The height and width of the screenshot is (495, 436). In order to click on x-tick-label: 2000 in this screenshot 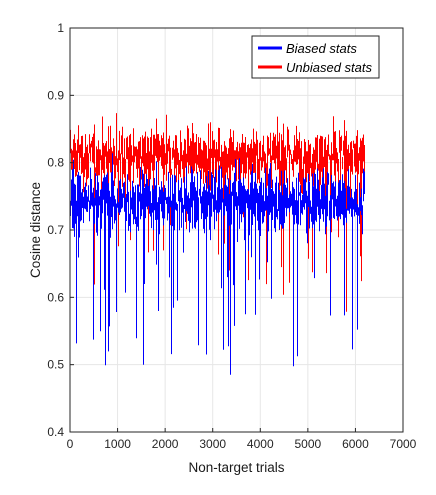, I will do `click(165, 444)`.